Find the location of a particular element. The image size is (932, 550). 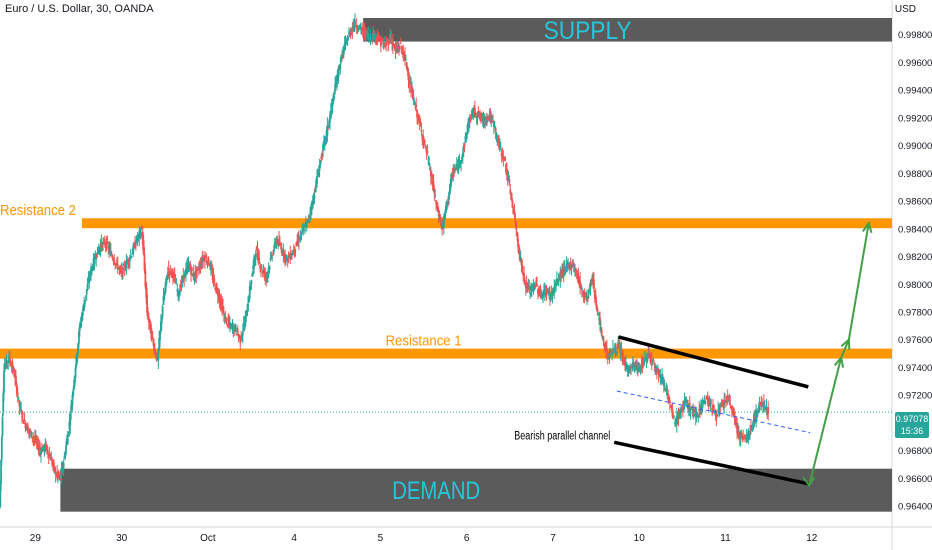

price-tick-label: 0.98800 is located at coordinates (915, 174).